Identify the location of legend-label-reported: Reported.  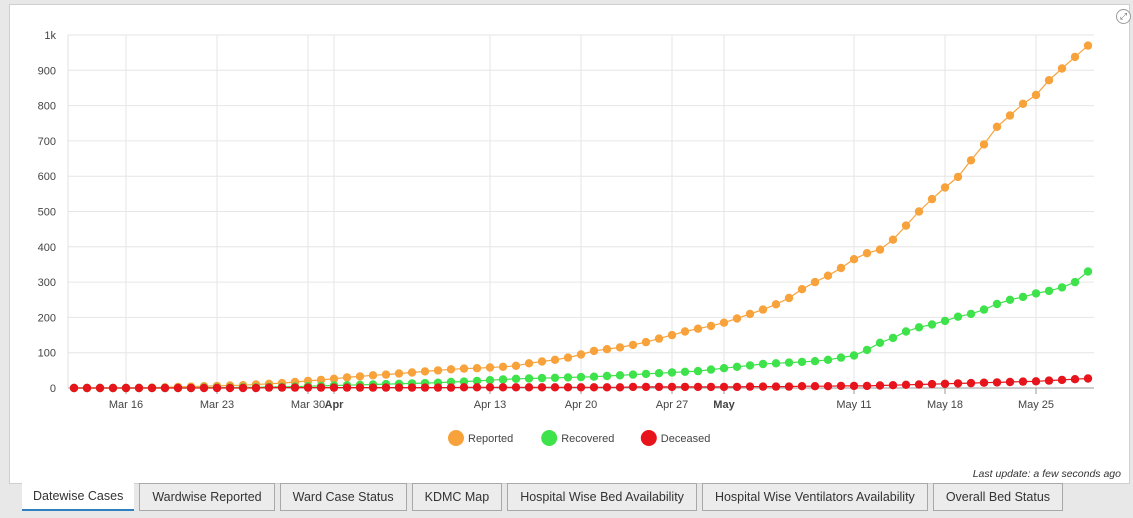
(490, 439).